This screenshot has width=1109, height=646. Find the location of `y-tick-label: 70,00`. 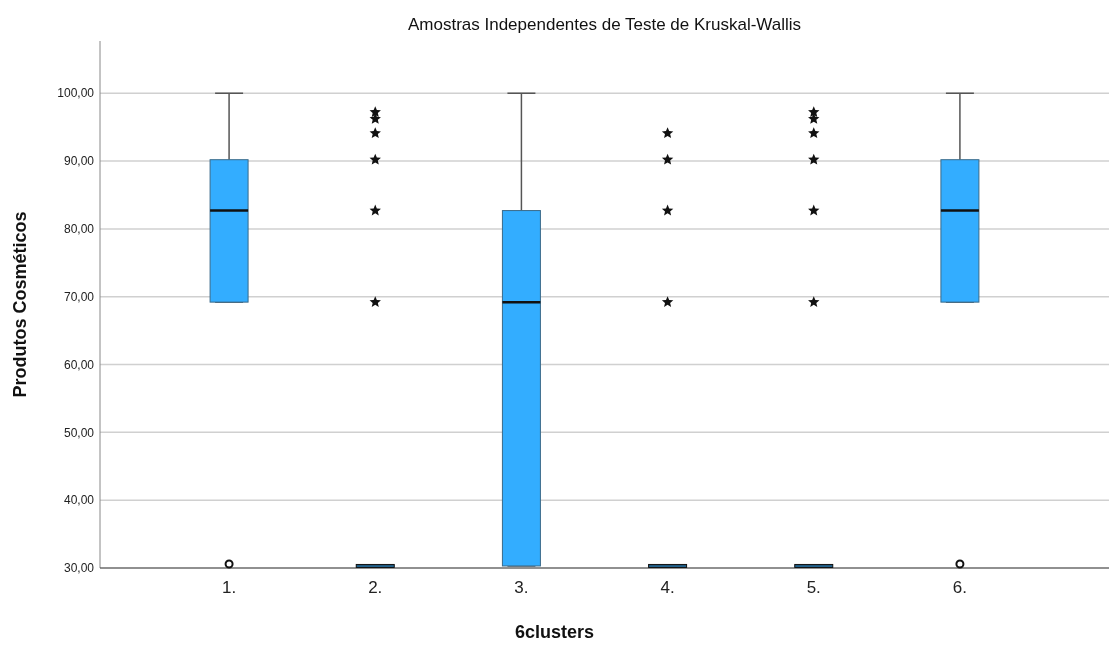

y-tick-label: 70,00 is located at coordinates (79, 296).